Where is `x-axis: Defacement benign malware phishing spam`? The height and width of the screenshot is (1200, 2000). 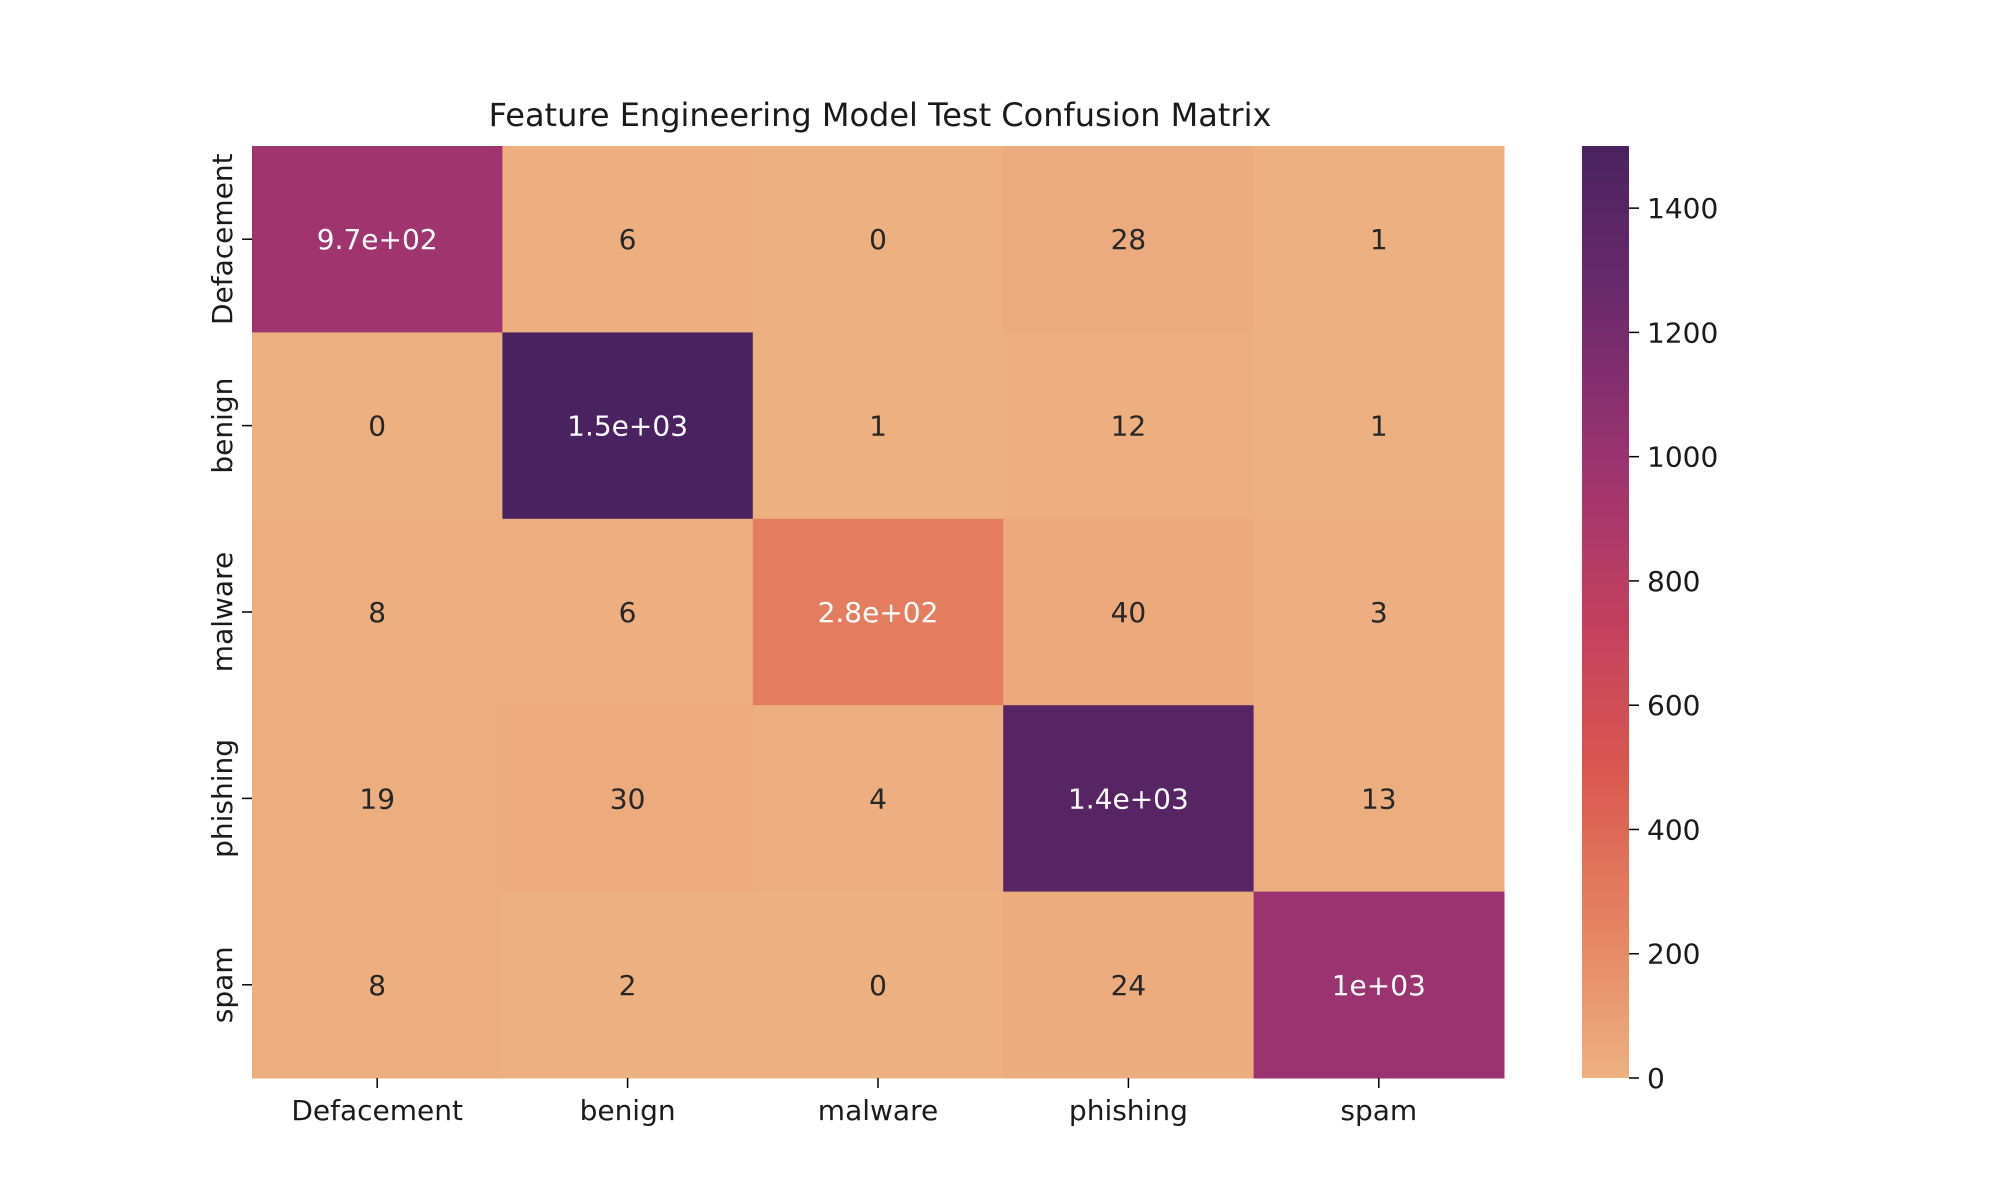
x-axis: Defacement benign malware phishing spam is located at coordinates (854, 1102).